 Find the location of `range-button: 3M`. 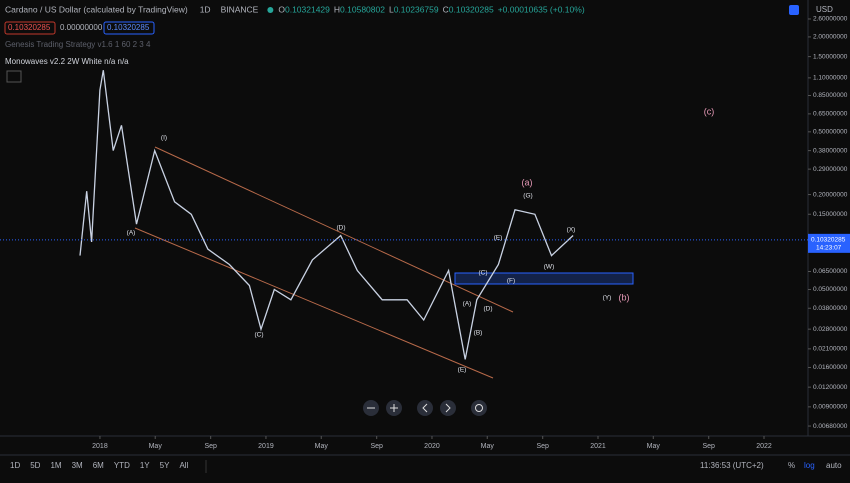

range-button: 3M is located at coordinates (77, 465).